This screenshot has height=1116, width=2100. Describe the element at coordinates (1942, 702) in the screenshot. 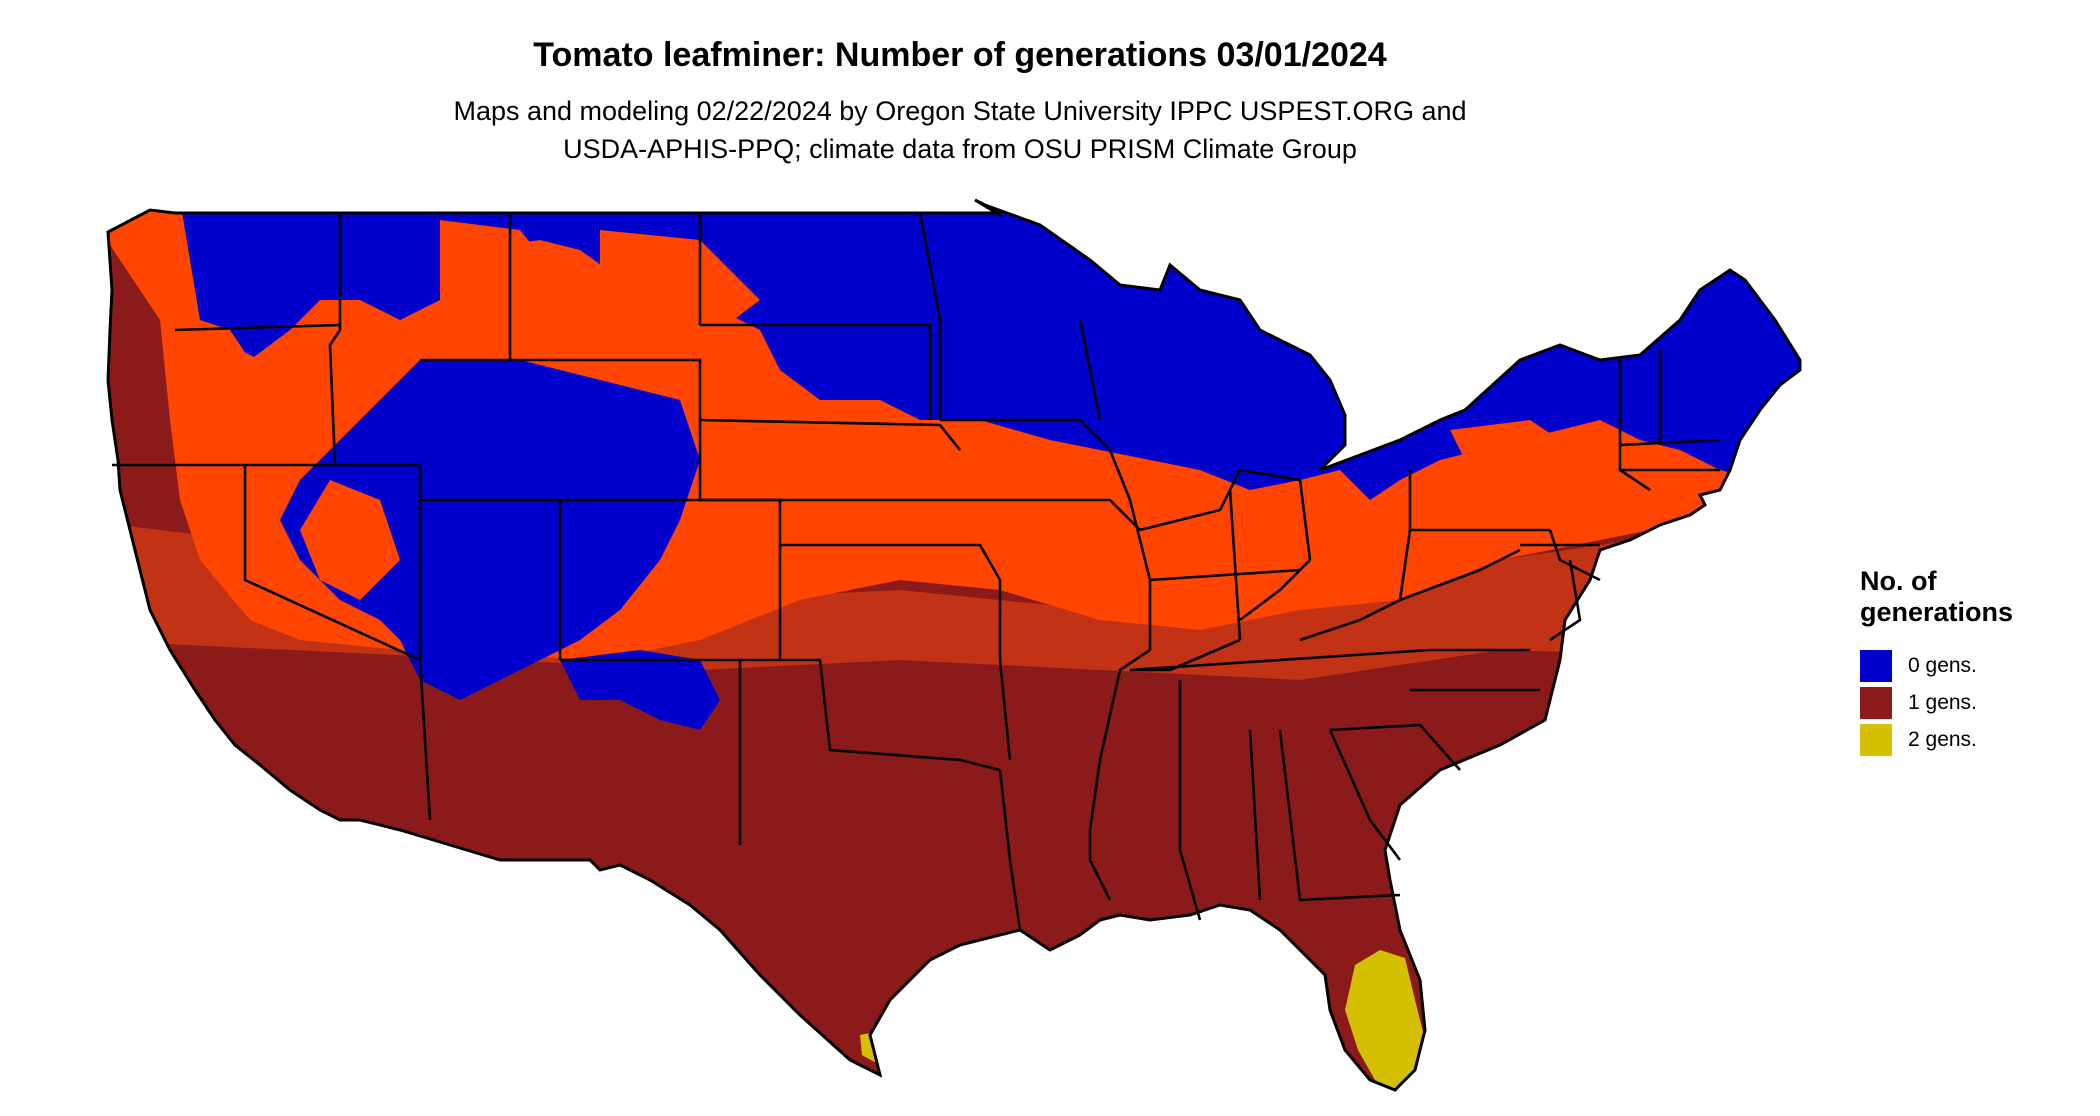

I see `legend-label: 1 gens.` at that location.